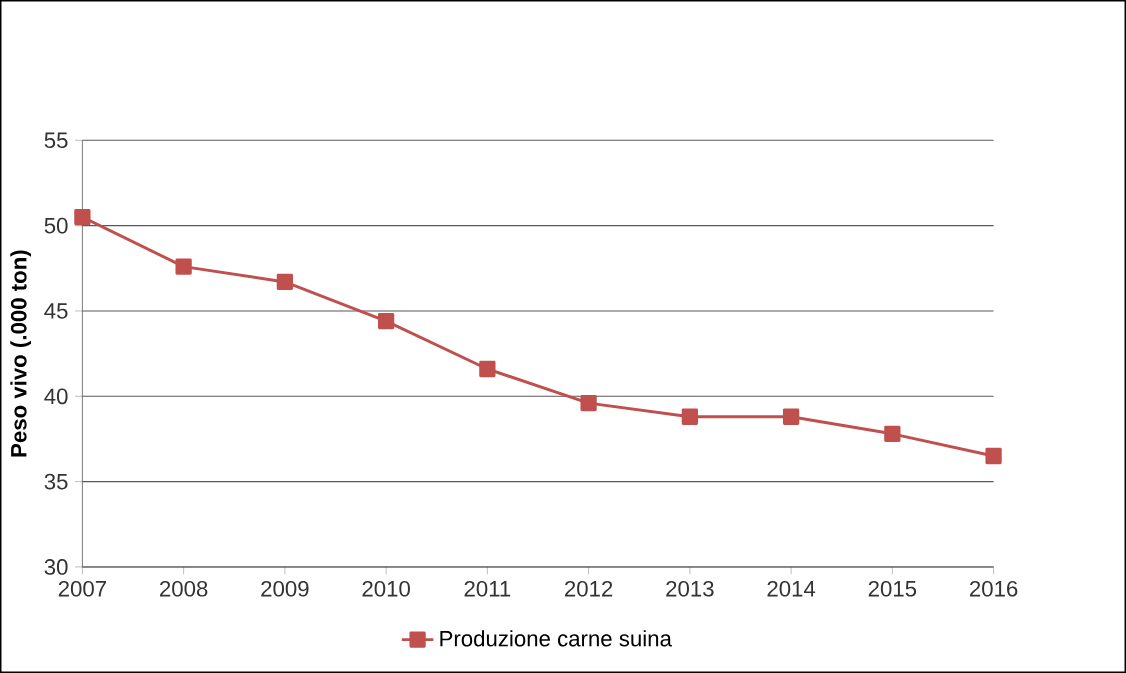 This screenshot has width=1126, height=673. I want to click on y-tick-label: 30, so click(56, 567).